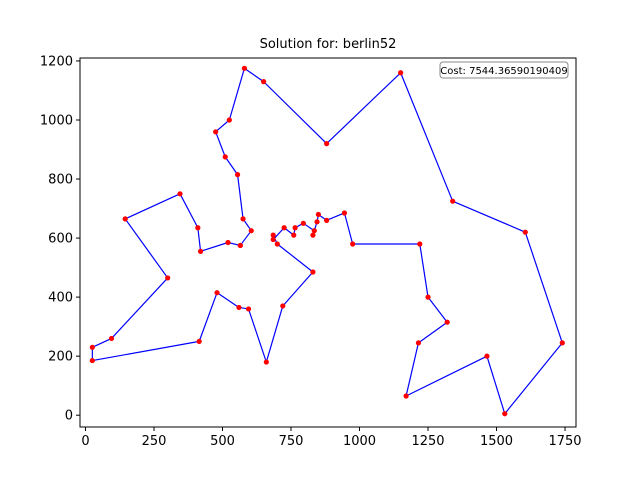  I want to click on cost-annotation: Cost: 7544.36590190409, so click(504, 70).